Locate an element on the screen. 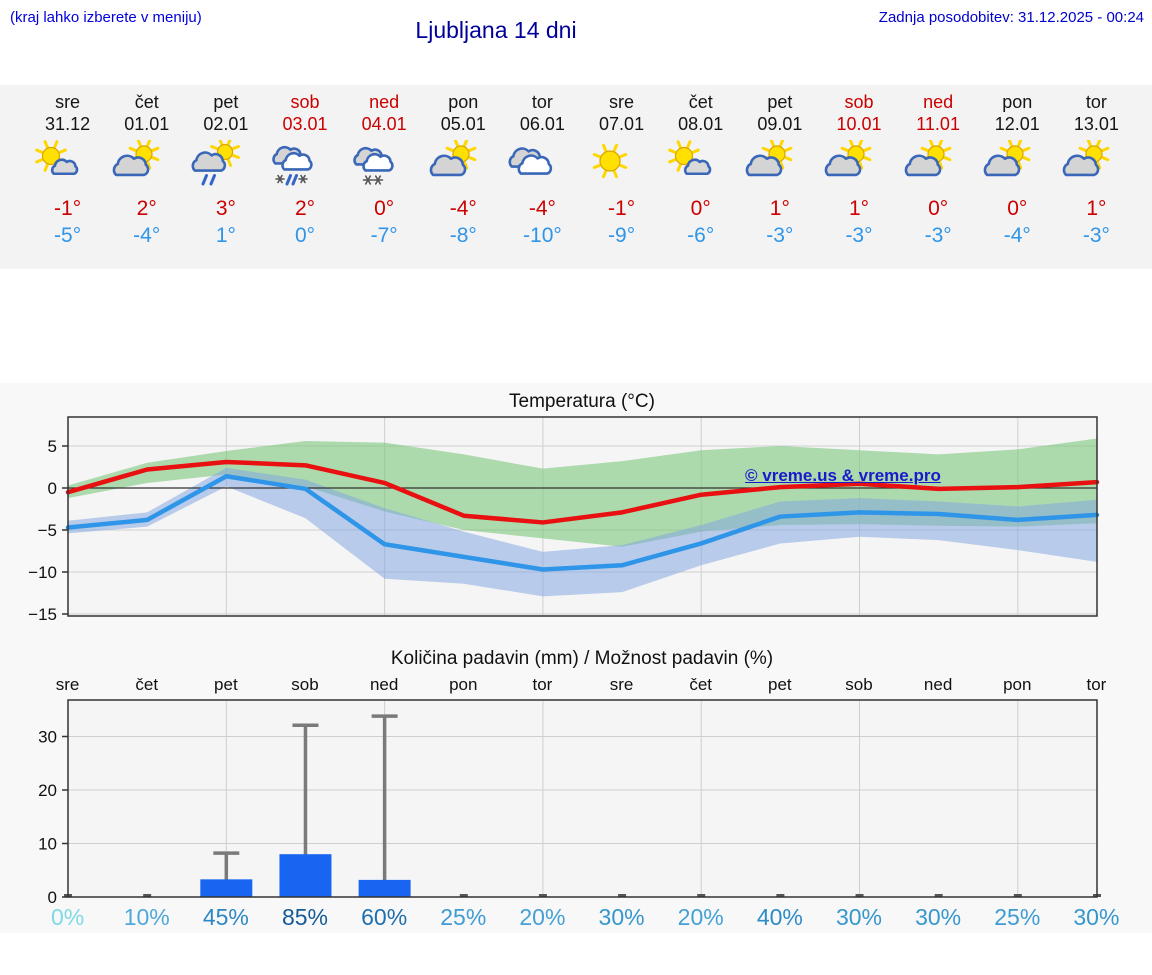  forecast-day: sob 10.01 1° -3° is located at coordinates (858, 177).